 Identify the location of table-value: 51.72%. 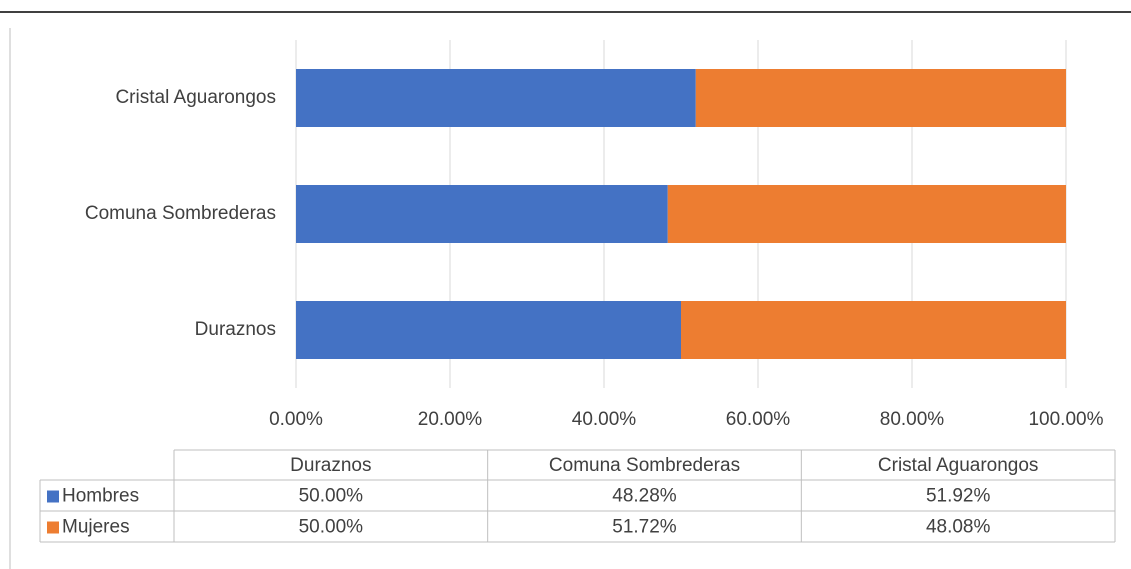
(644, 527).